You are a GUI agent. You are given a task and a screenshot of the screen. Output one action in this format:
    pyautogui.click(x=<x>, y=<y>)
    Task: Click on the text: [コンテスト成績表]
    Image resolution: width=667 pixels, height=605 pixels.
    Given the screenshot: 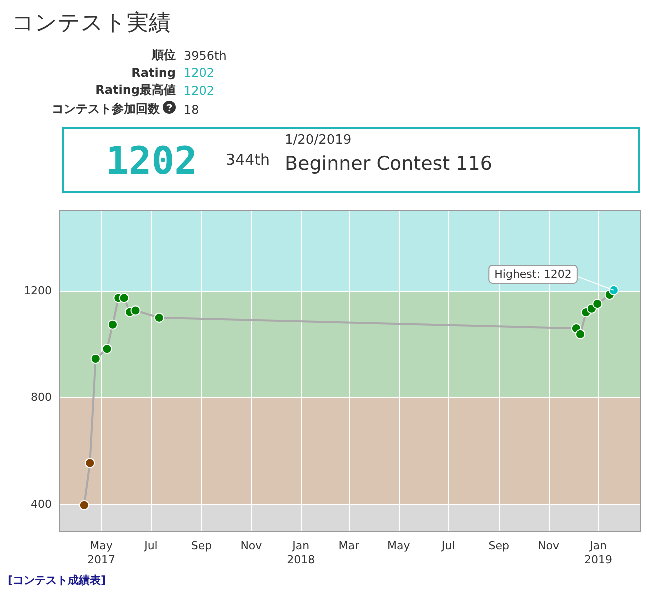 What is the action you would take?
    pyautogui.click(x=58, y=580)
    